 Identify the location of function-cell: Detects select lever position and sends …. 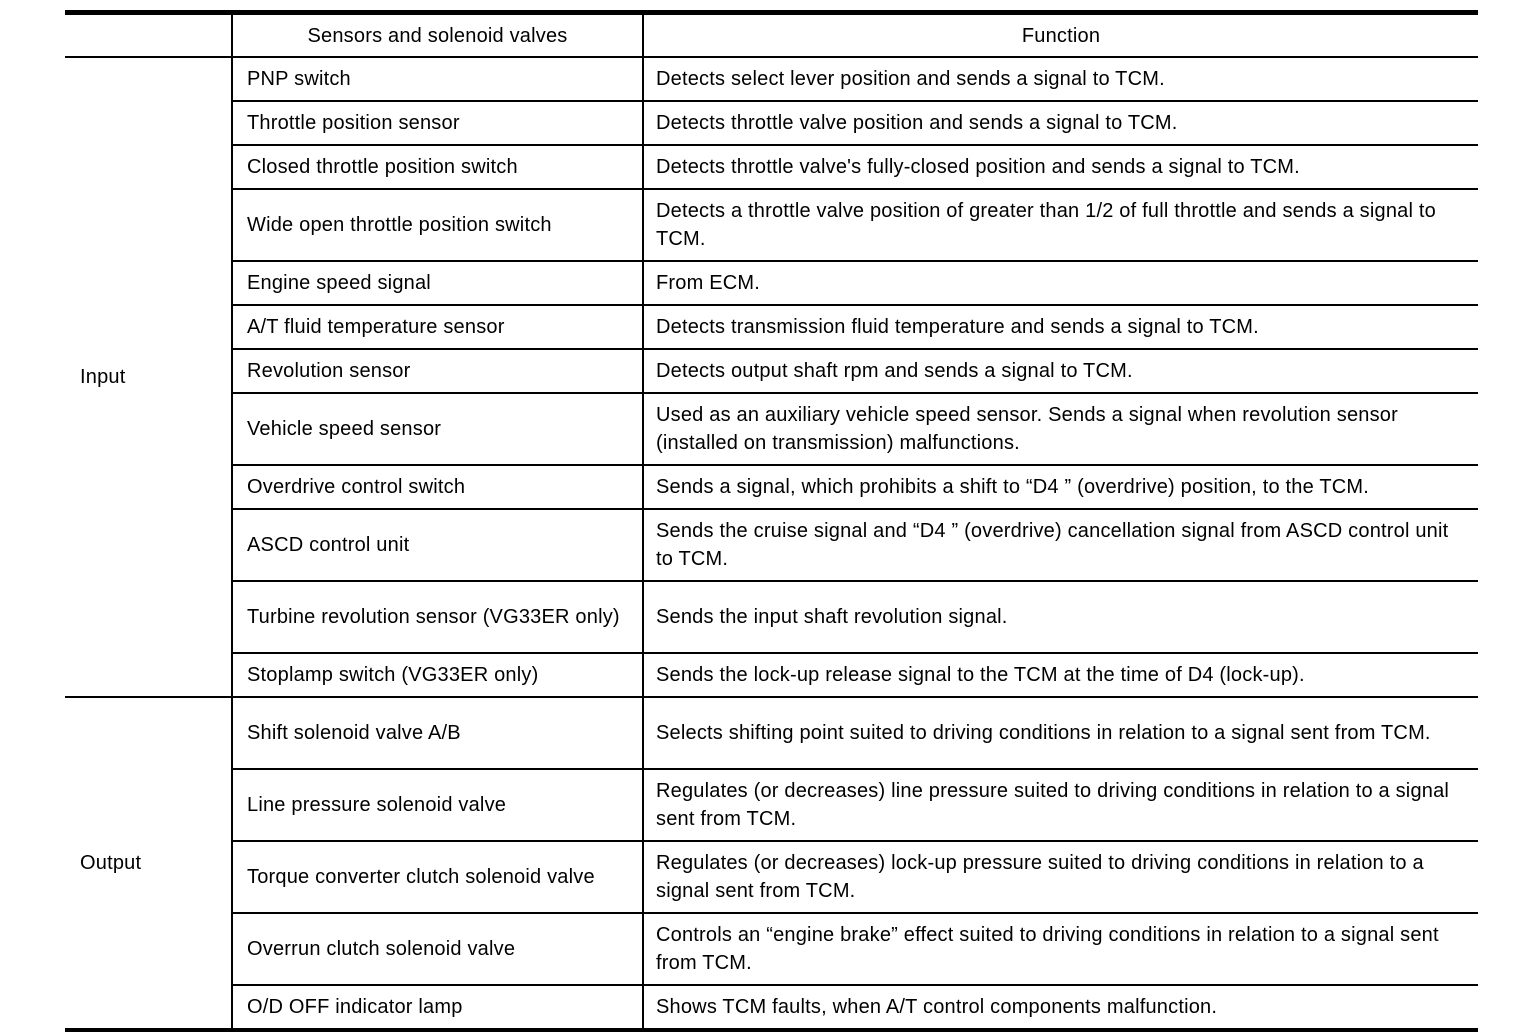
(1060, 79).